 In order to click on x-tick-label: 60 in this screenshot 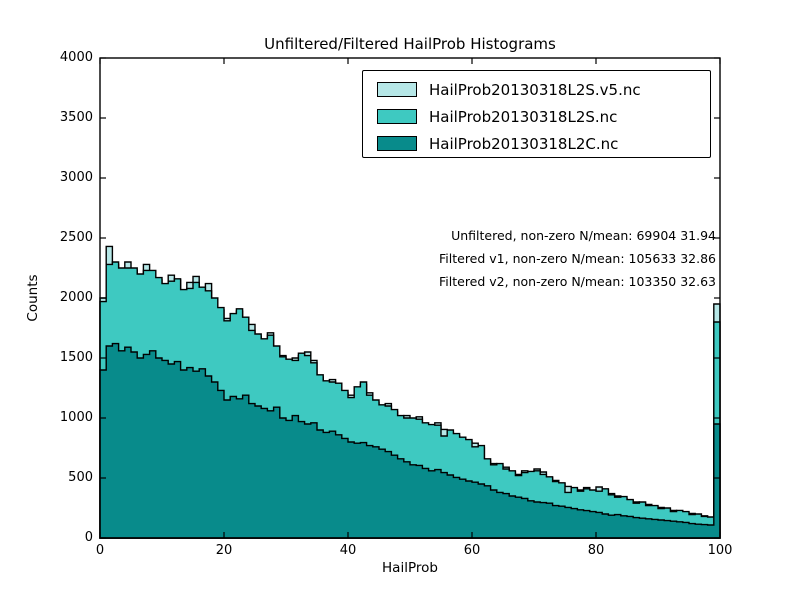, I will do `click(472, 550)`.